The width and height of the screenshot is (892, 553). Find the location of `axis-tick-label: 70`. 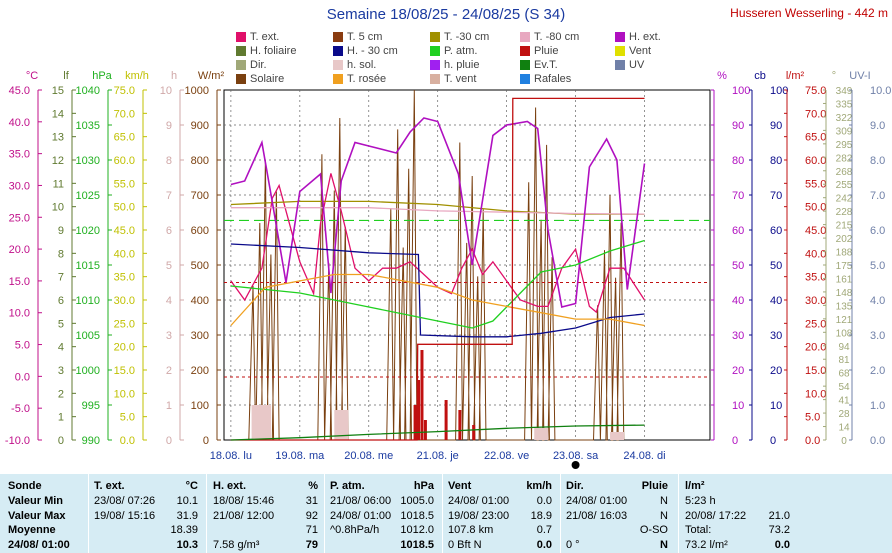

axis-tick-label: 70 is located at coordinates (776, 196).